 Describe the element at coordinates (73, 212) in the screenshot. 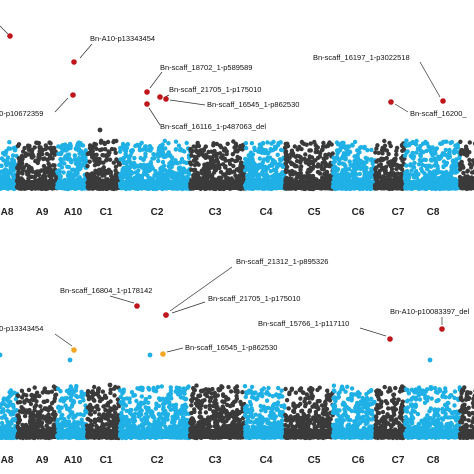

I see `chromosome-label: A10` at that location.